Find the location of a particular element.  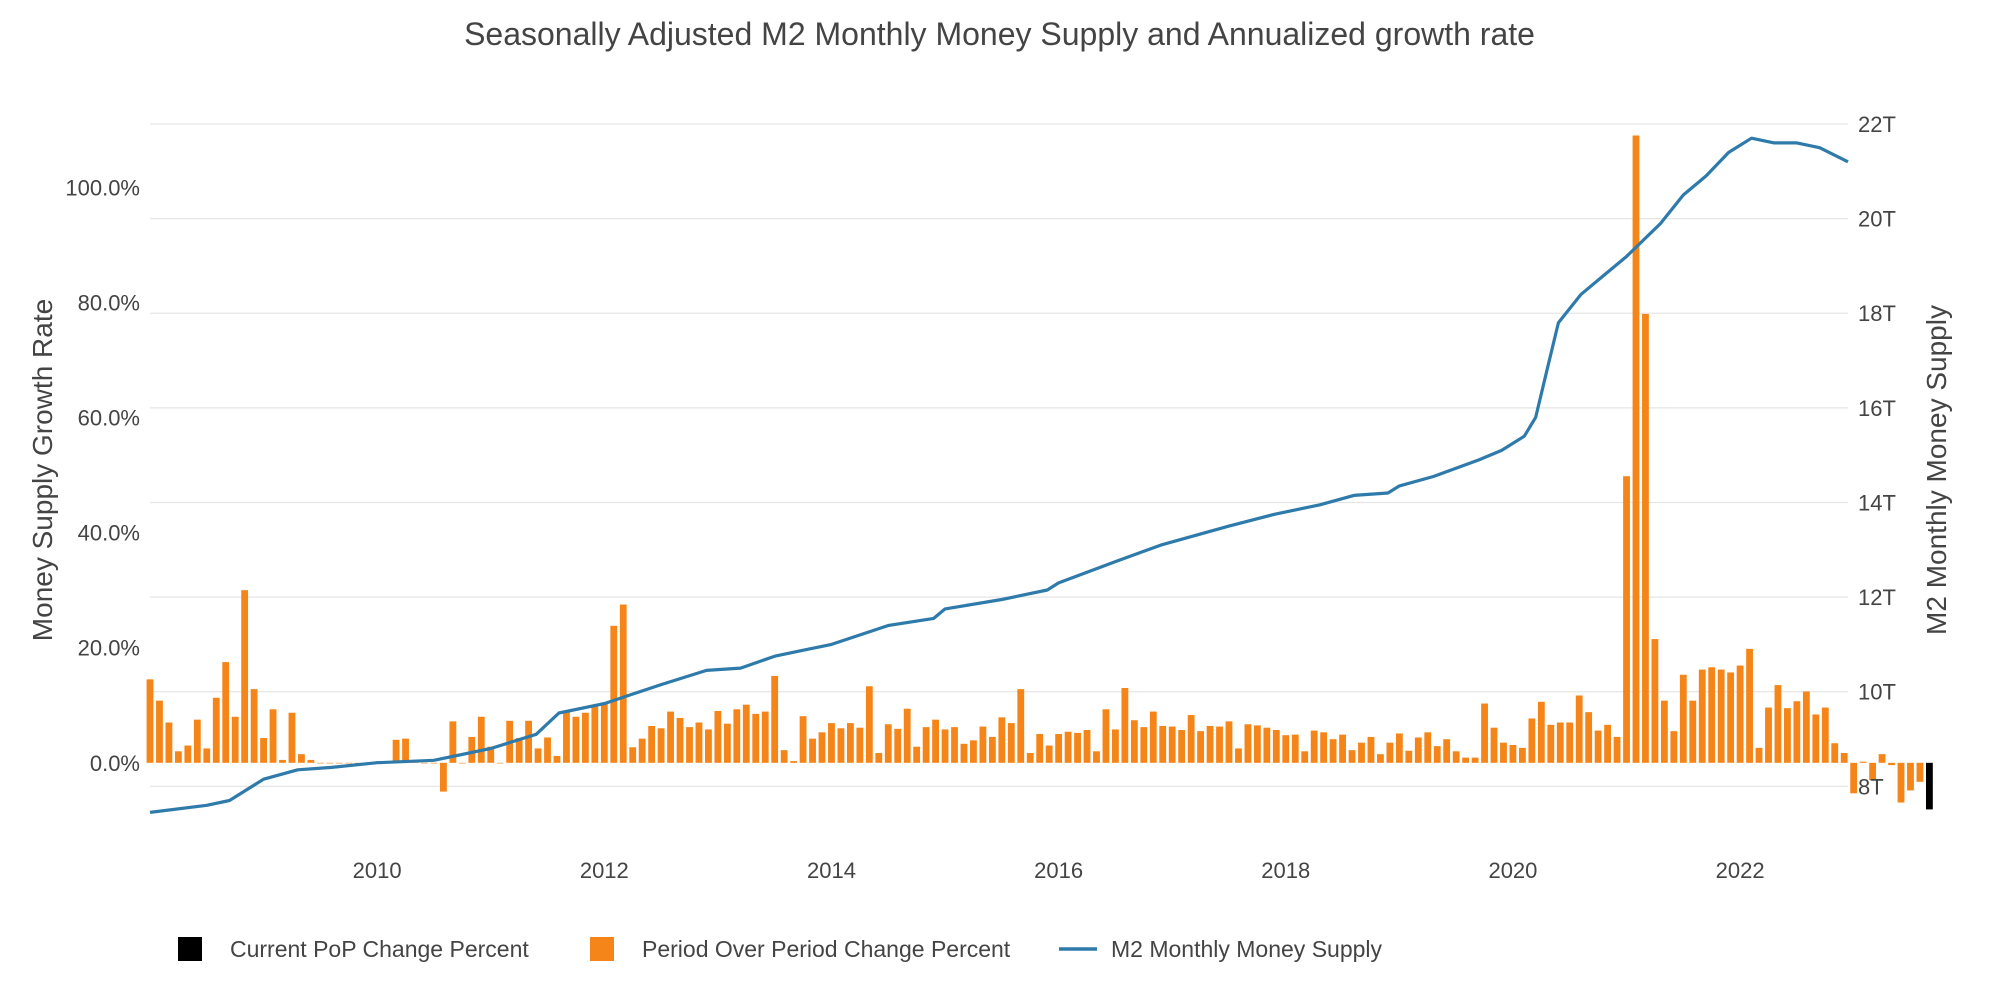

left-tick-label: 80.0% is located at coordinates (109, 302).